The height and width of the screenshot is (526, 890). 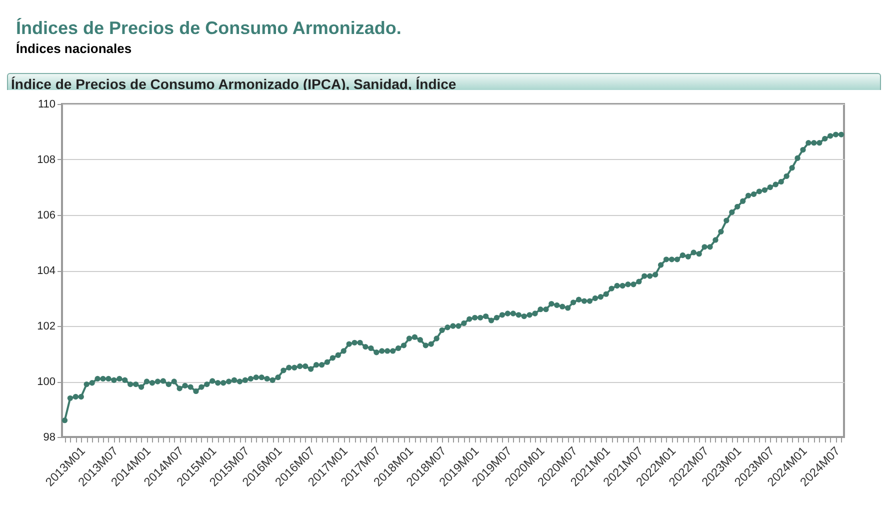 What do you see at coordinates (47, 104) in the screenshot?
I see `y-tick-label: 110` at bounding box center [47, 104].